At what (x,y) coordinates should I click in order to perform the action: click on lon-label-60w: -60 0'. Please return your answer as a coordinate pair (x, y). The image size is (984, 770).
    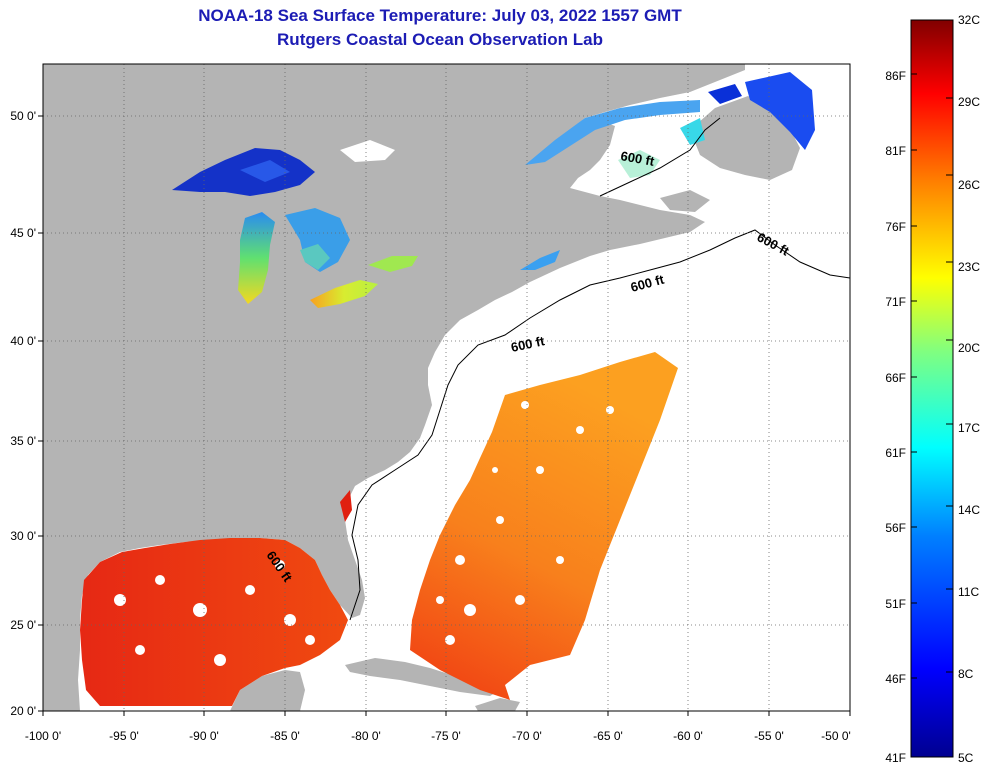
    Looking at the image, I should click on (688, 736).